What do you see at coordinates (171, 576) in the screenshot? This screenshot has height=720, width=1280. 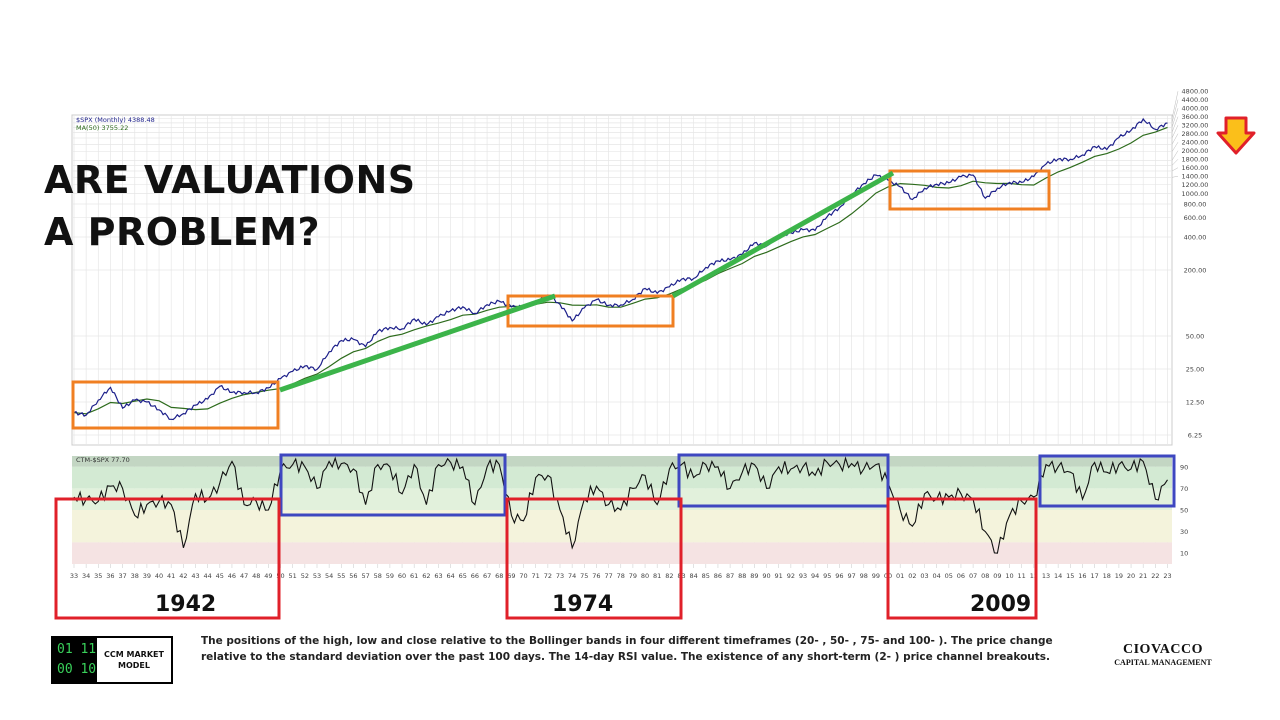 I see `year-tick-label: 41` at bounding box center [171, 576].